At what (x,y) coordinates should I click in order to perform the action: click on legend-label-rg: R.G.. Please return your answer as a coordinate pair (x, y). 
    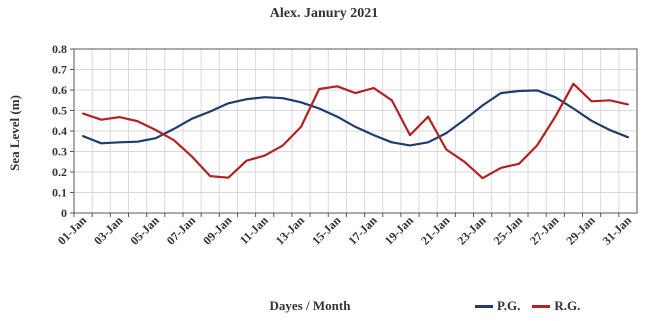
    Looking at the image, I should click on (567, 305).